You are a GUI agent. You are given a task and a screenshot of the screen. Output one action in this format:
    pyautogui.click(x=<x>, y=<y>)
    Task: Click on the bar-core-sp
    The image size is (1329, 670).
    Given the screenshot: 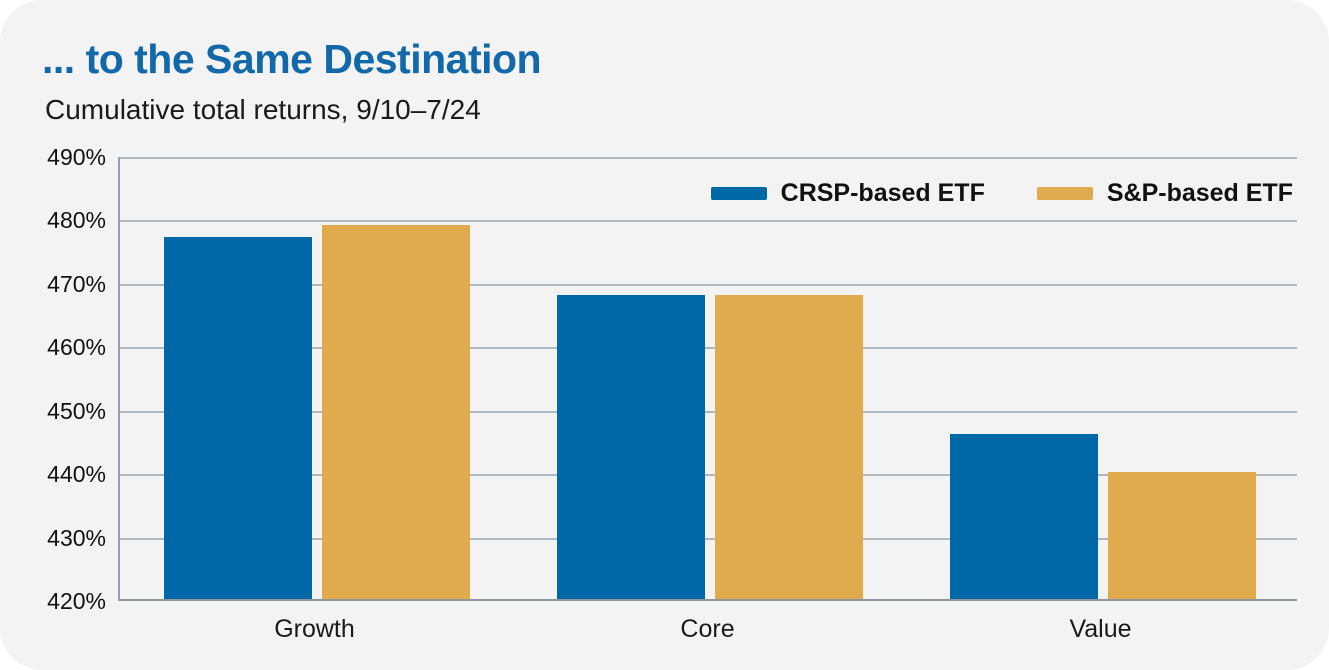 What is the action you would take?
    pyautogui.click(x=788, y=446)
    